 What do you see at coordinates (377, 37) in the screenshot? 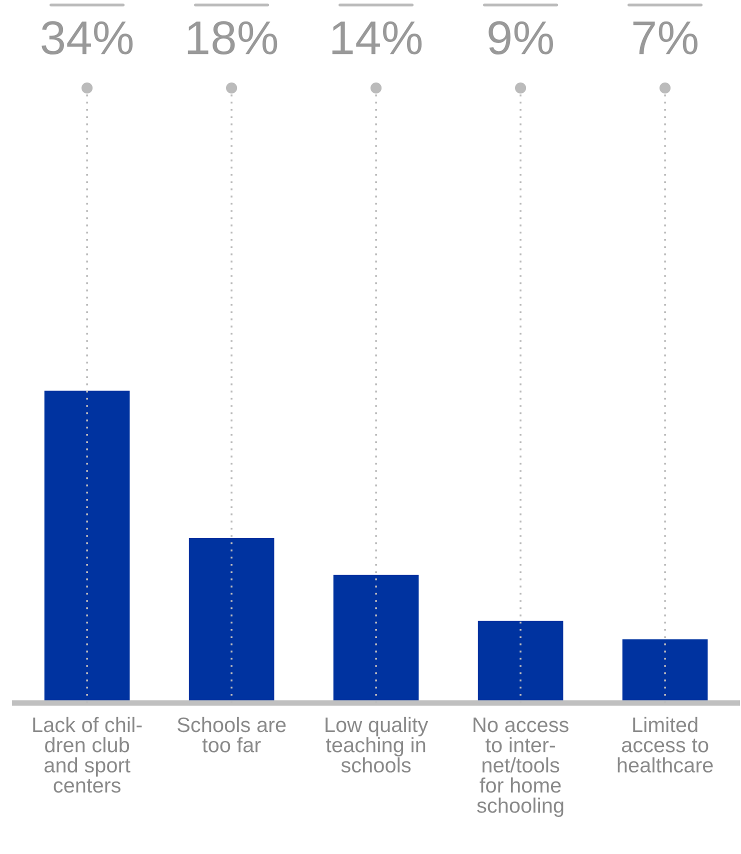
I see `data-label: 14%` at bounding box center [377, 37].